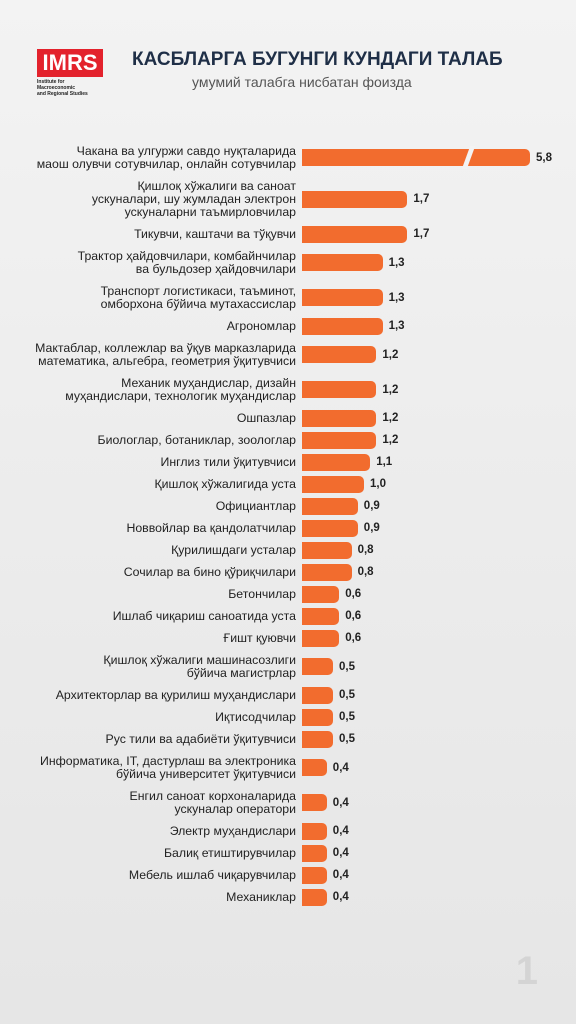  I want to click on value-label: 1,0, so click(378, 484).